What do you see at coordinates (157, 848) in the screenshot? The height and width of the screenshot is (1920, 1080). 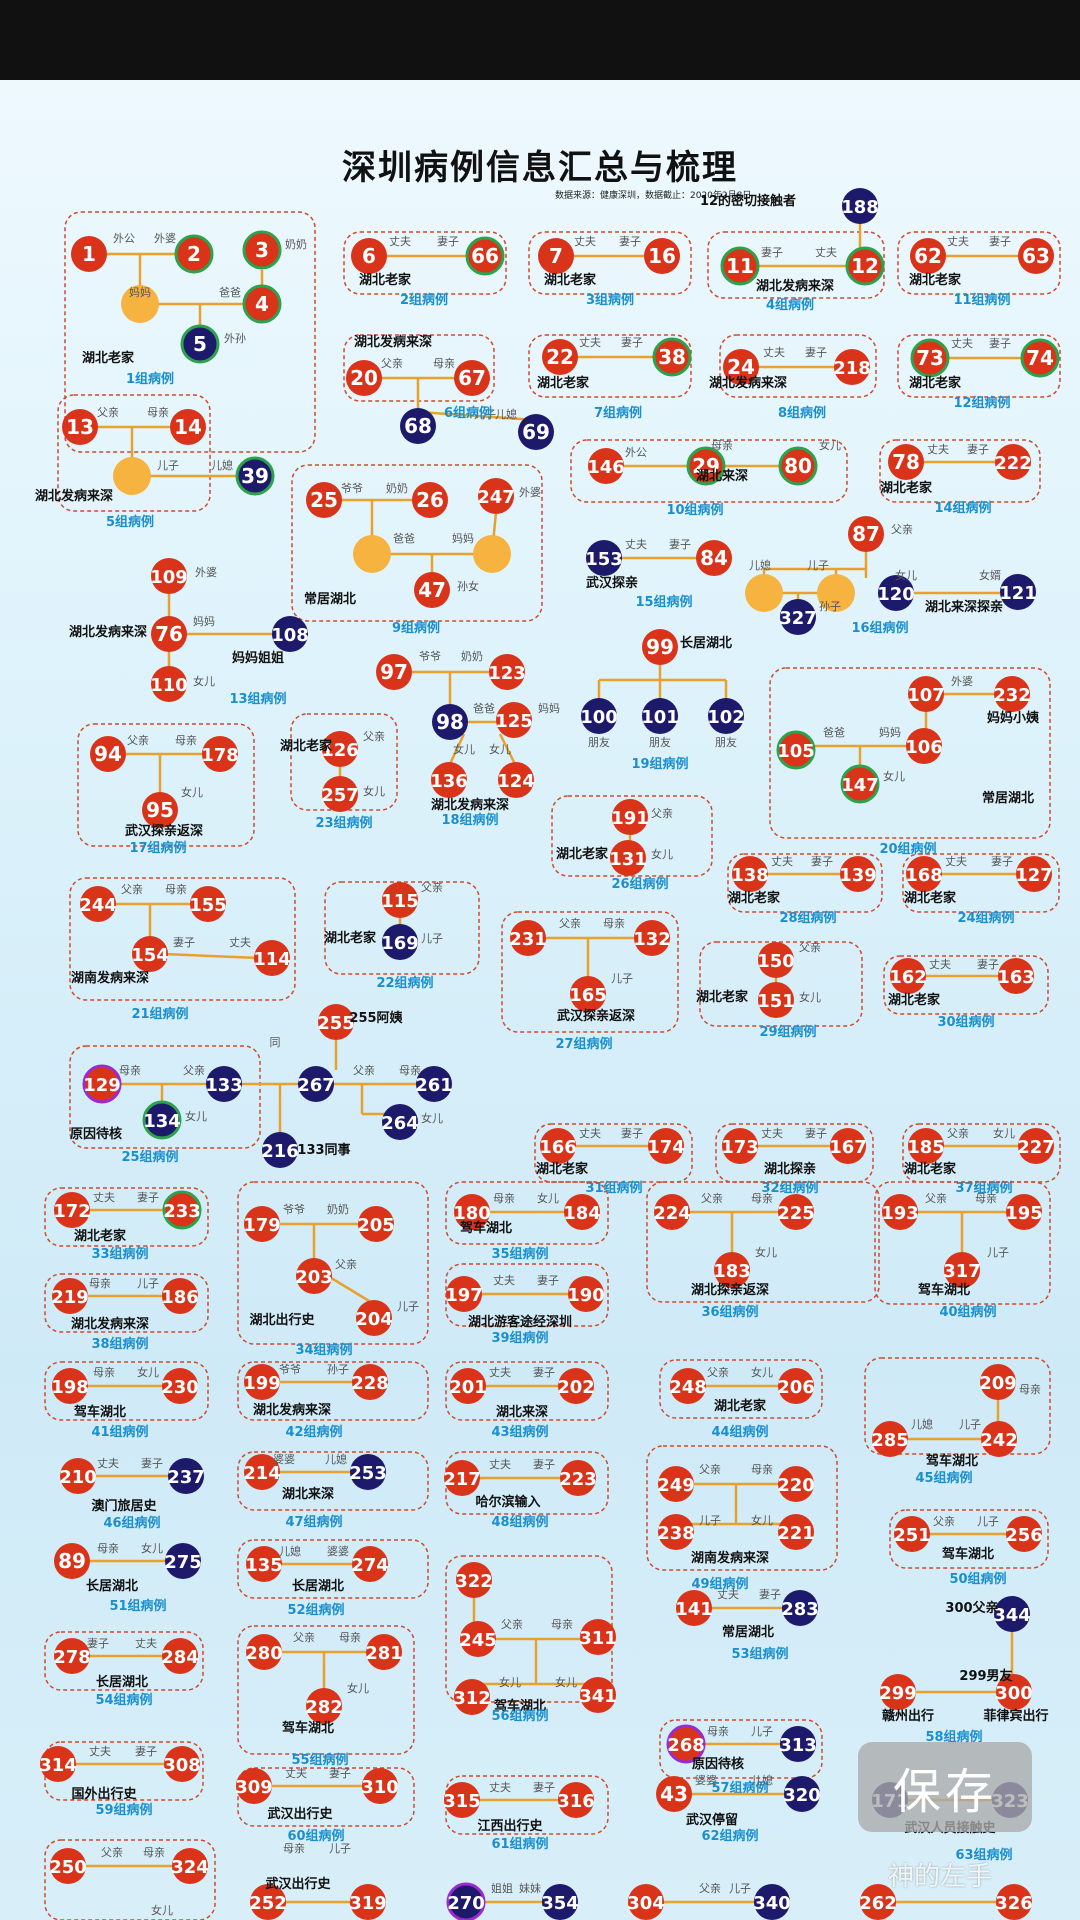 I see `group-label: 17组病例` at bounding box center [157, 848].